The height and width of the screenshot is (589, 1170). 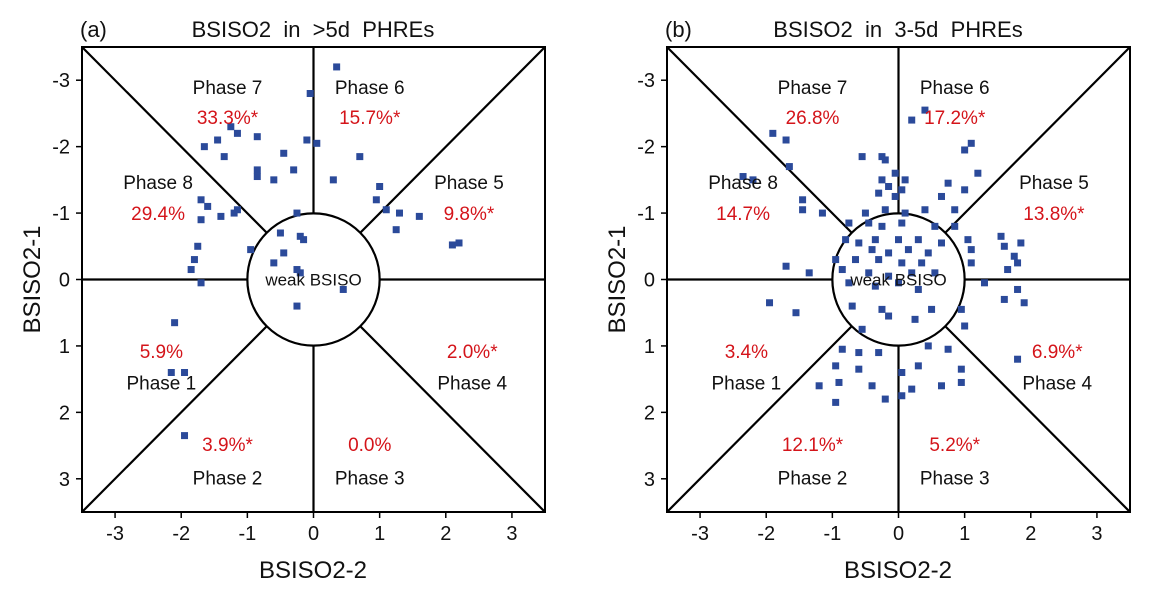 I want to click on x-tick-label: -2, so click(x=181, y=534).